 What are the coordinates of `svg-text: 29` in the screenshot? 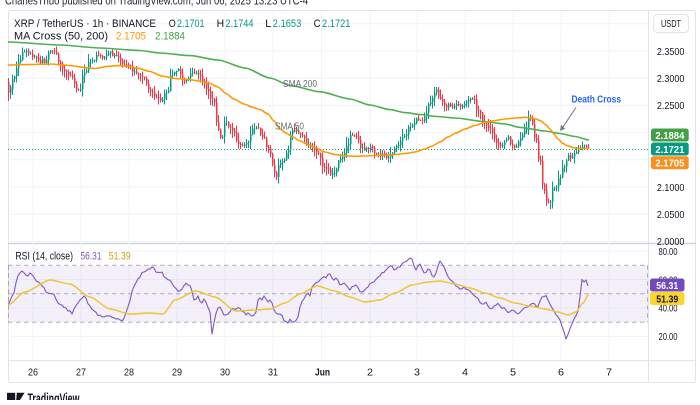 It's located at (177, 372).